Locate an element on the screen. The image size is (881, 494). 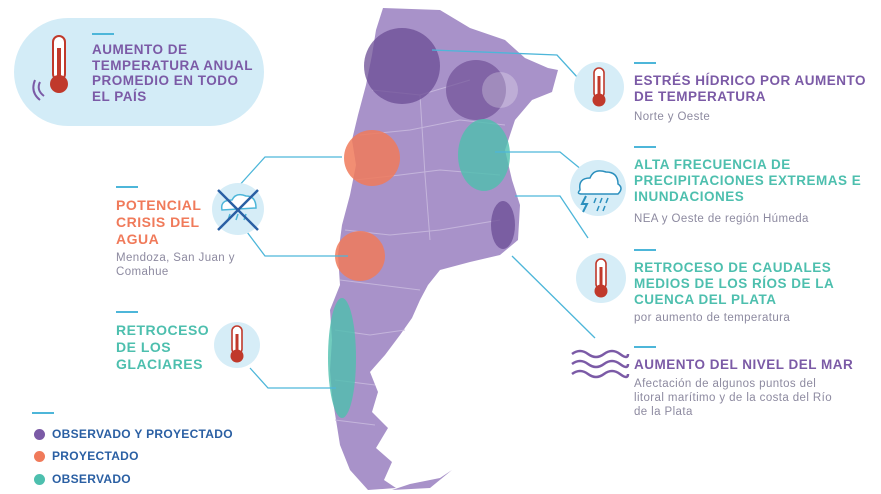
glaciers-title: RETROCESO DE LOS GLACIARES is located at coordinates (163, 347).